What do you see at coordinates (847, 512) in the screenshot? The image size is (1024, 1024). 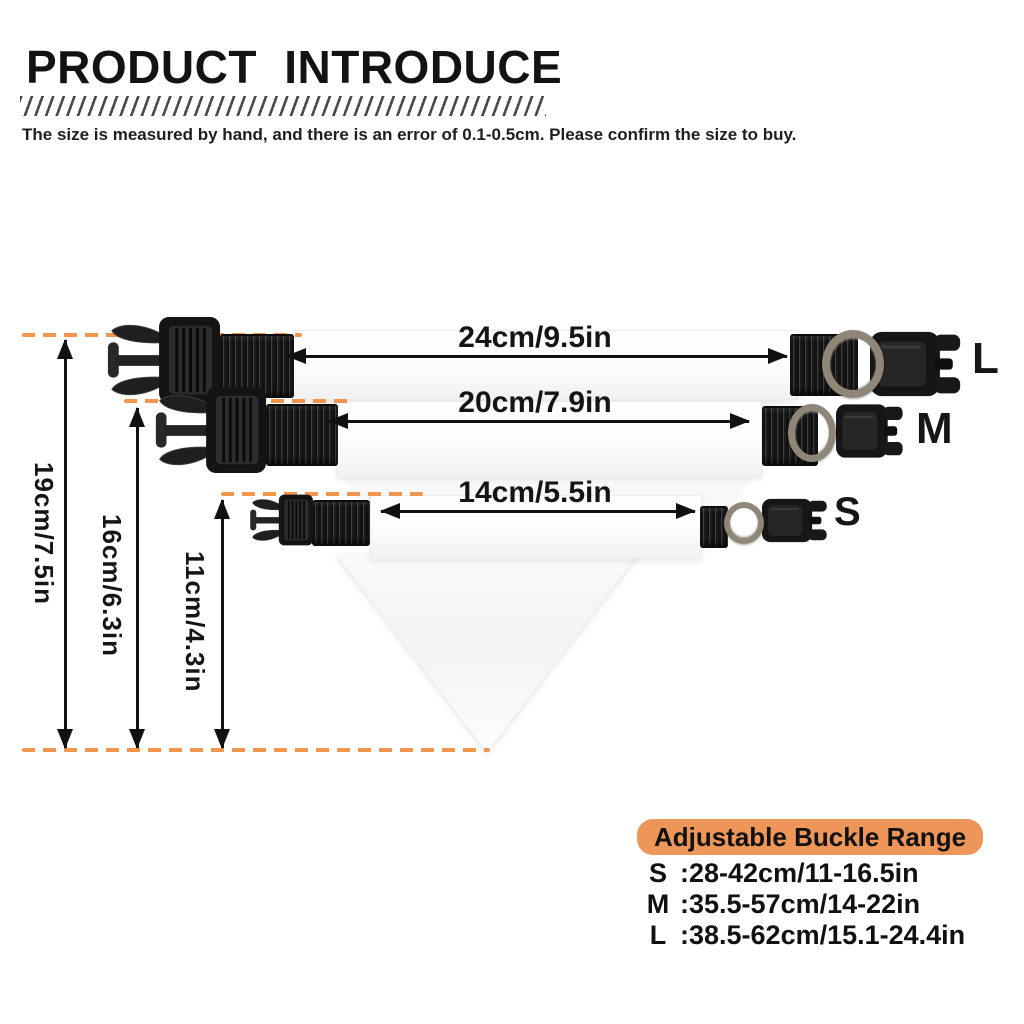 I see `size-letter-small: S` at bounding box center [847, 512].